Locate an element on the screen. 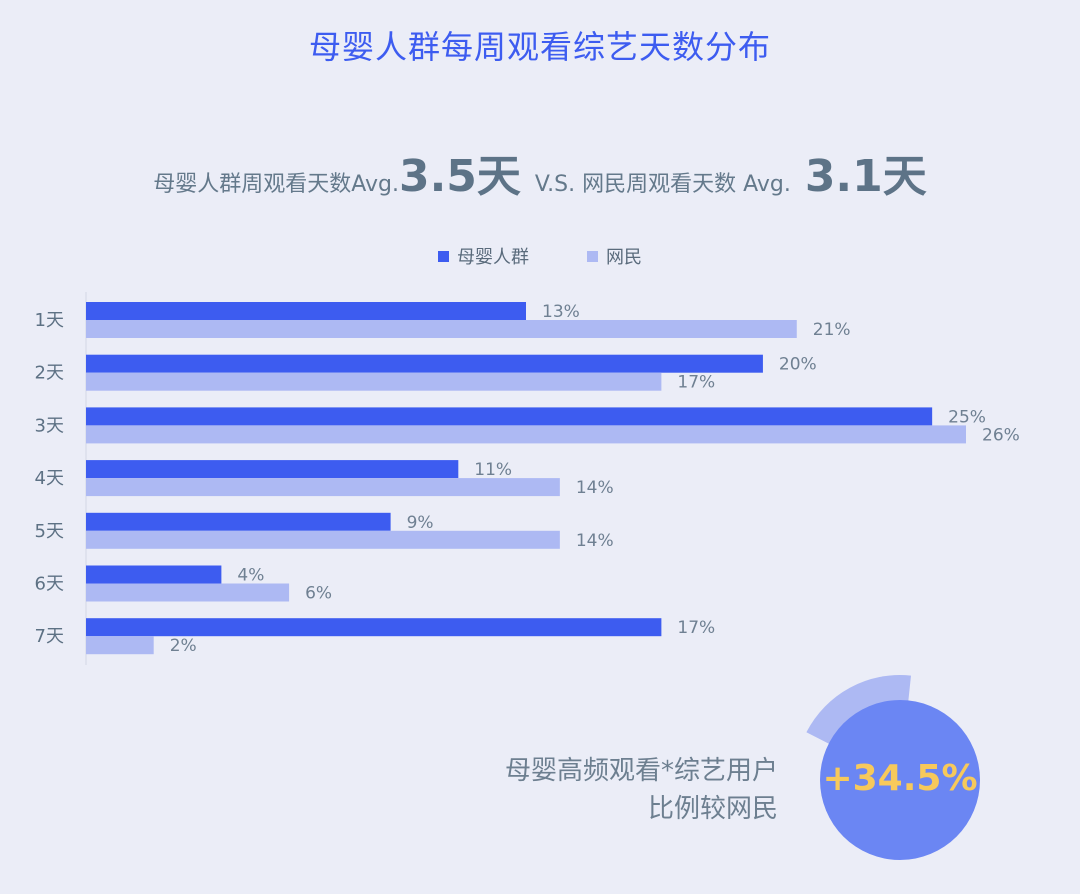 This screenshot has height=894, width=1080. summary-donut is located at coordinates (893, 767).